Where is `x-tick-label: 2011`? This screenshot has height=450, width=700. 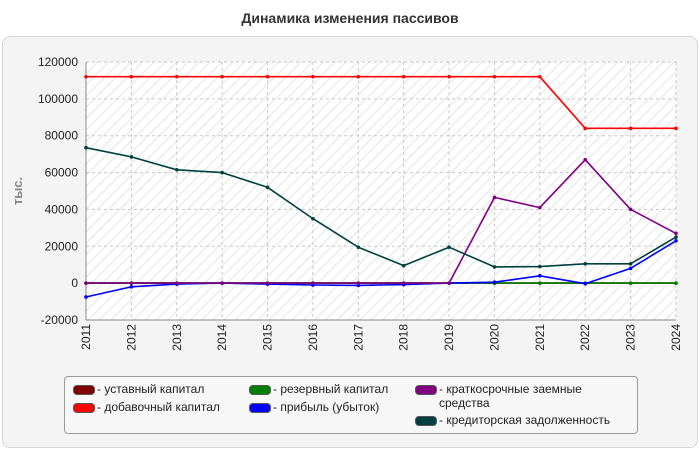 x-tick-label: 2011 is located at coordinates (86, 337).